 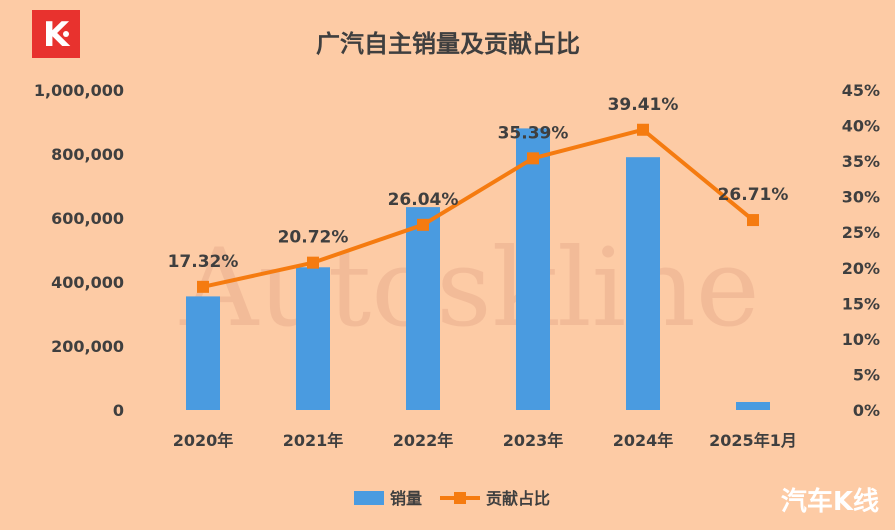 I want to click on logo-badge: K, so click(x=56, y=34).